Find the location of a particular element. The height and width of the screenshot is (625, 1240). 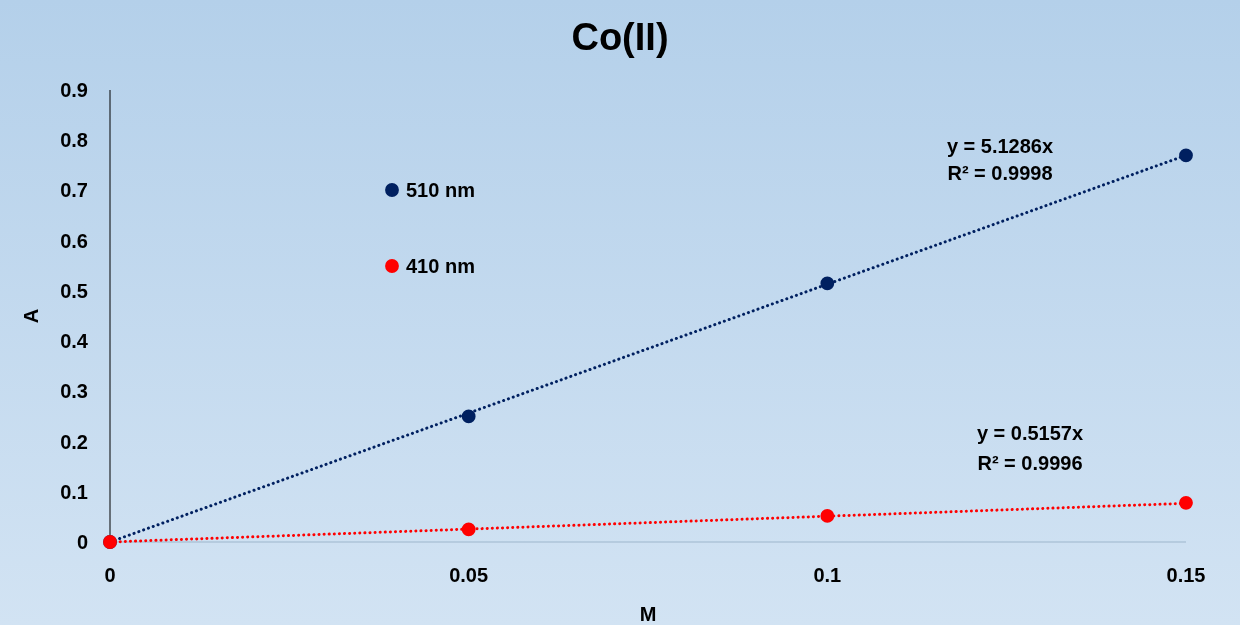

annotation: R² = 0.9996 is located at coordinates (1030, 463).